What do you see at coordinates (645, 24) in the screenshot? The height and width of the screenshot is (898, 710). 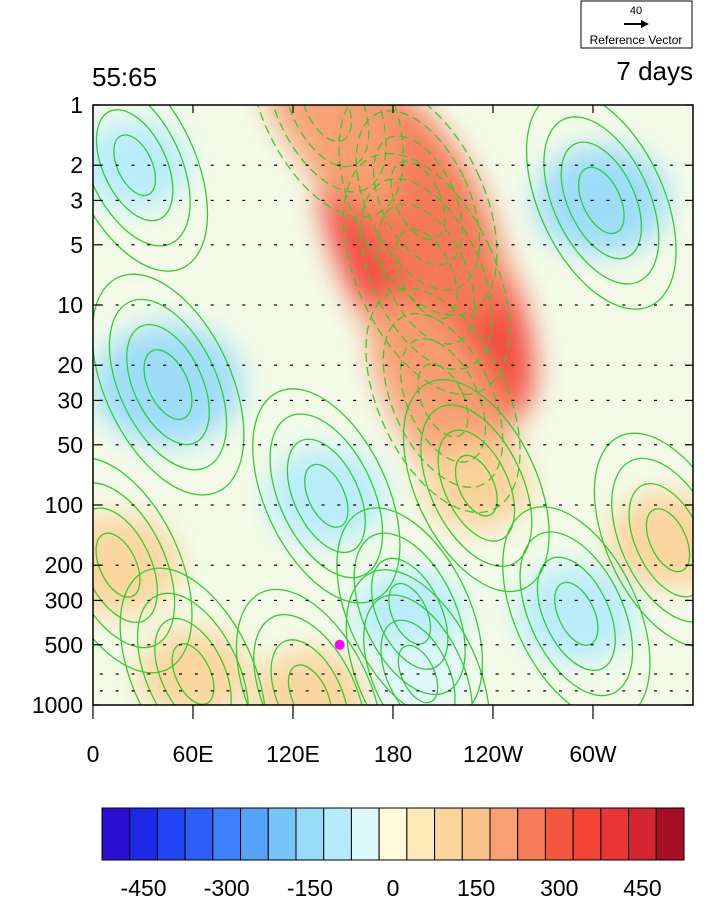 I see `reference-vector-arrowhead` at bounding box center [645, 24].